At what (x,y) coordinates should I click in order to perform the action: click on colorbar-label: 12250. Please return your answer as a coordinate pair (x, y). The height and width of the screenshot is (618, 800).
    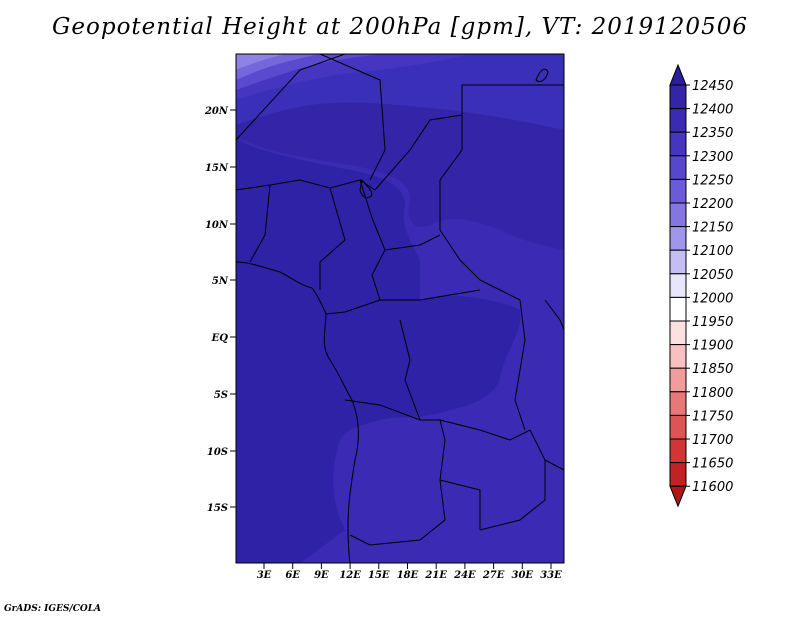
    Looking at the image, I should click on (712, 180).